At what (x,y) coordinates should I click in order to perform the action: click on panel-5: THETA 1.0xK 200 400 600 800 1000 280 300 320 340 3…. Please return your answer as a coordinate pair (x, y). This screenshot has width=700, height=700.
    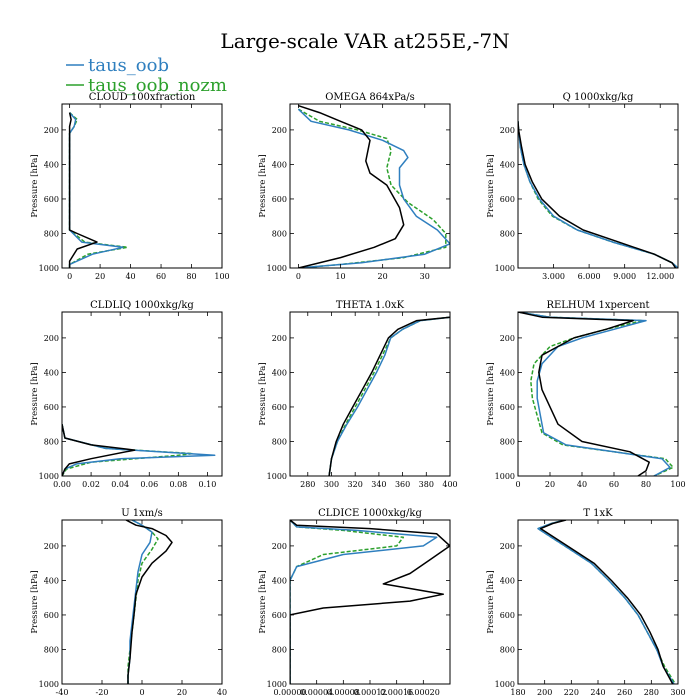
    Looking at the image, I should click on (358, 394).